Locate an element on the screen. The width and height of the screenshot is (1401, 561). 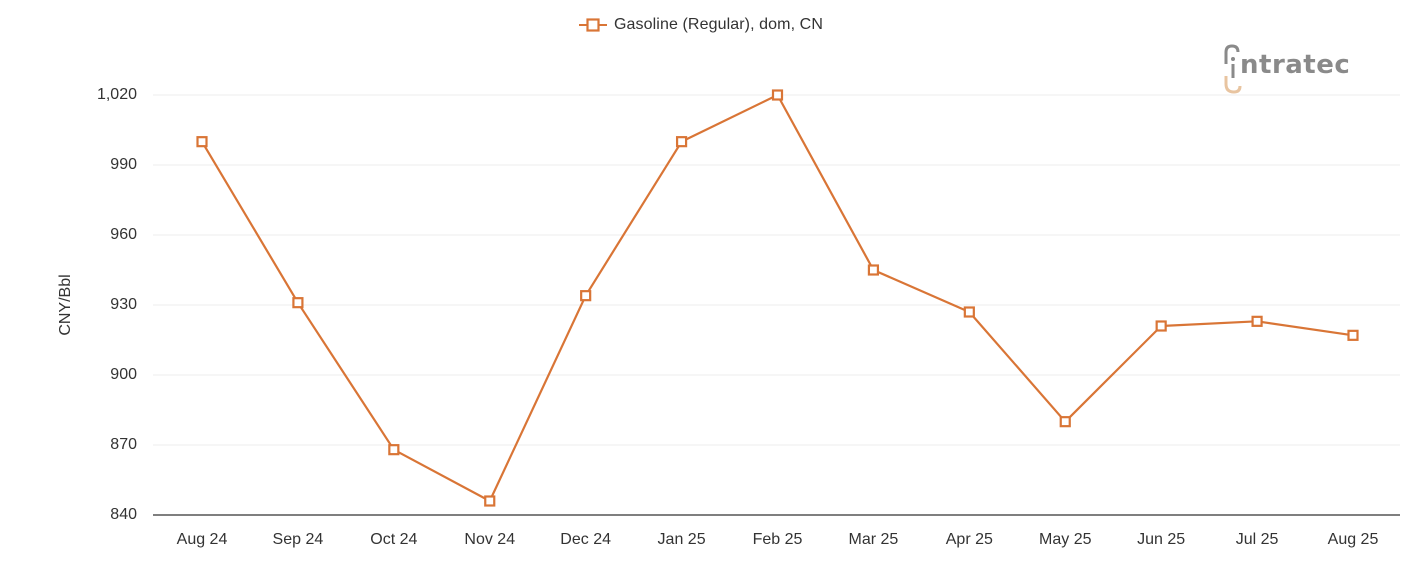
y-tick-label: 960 is located at coordinates (123, 234).